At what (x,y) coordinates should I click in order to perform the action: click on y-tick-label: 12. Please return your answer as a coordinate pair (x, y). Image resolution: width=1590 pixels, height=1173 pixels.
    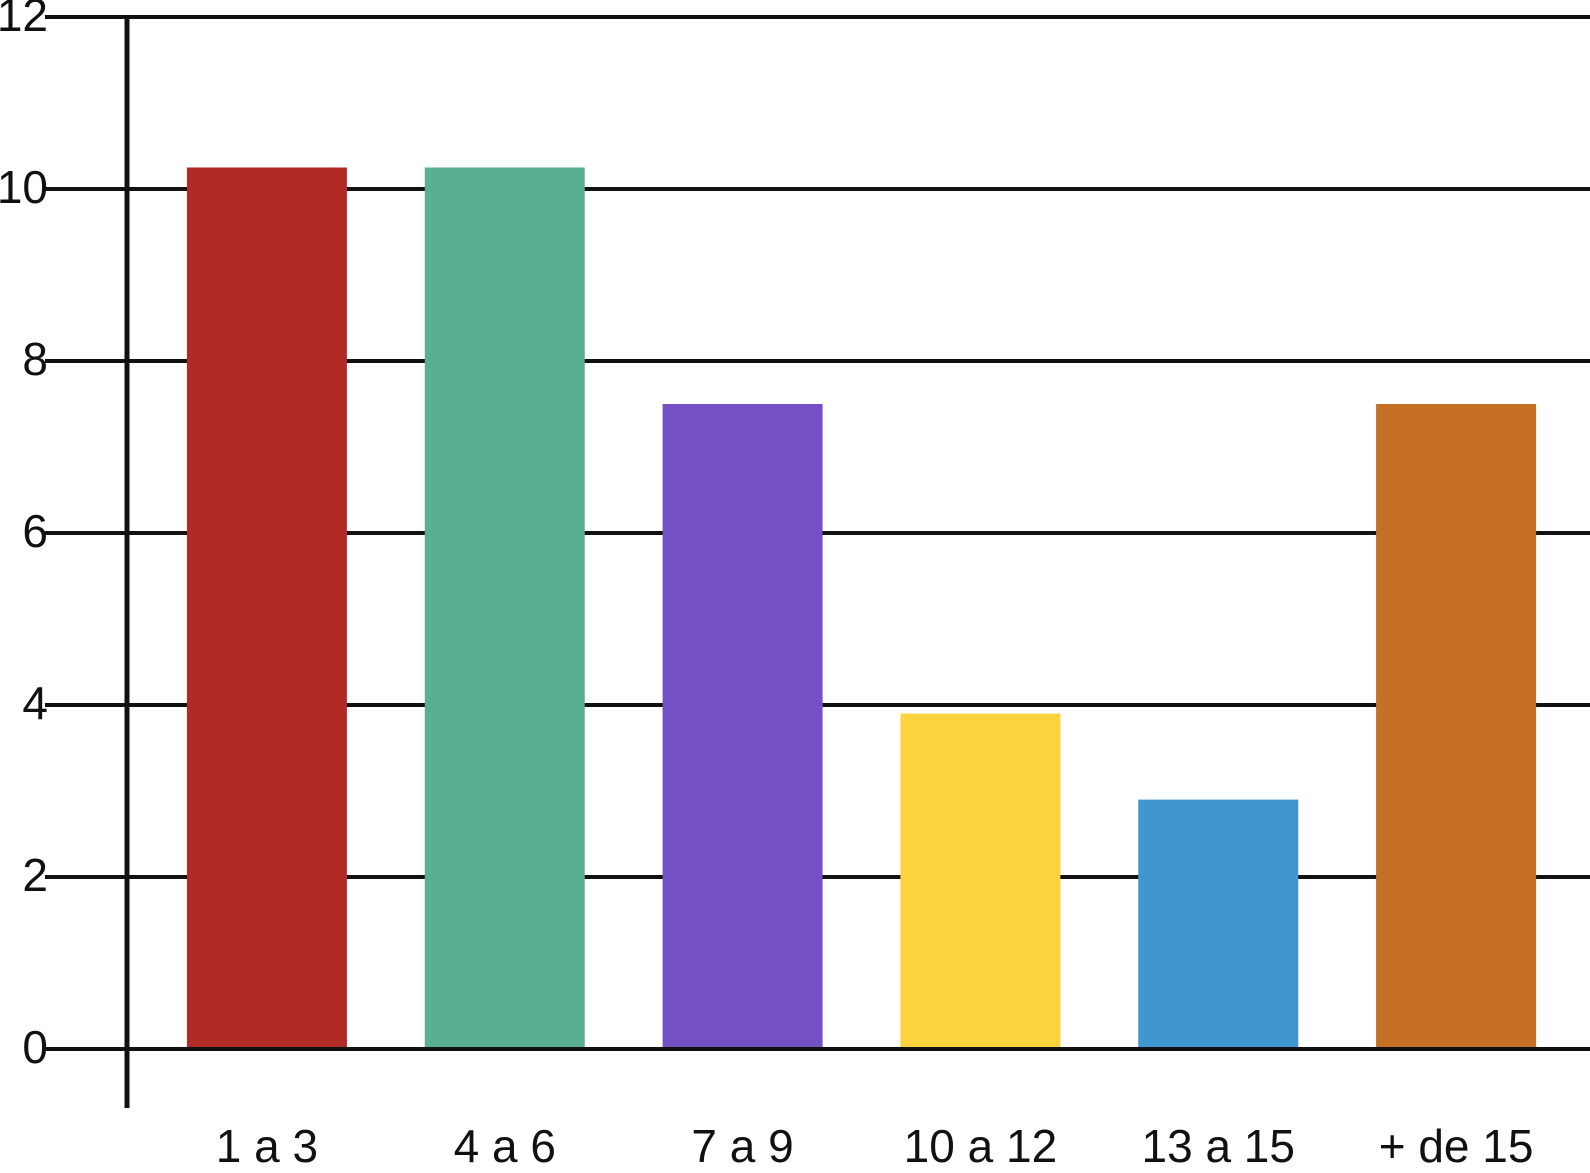
    Looking at the image, I should click on (24, 20).